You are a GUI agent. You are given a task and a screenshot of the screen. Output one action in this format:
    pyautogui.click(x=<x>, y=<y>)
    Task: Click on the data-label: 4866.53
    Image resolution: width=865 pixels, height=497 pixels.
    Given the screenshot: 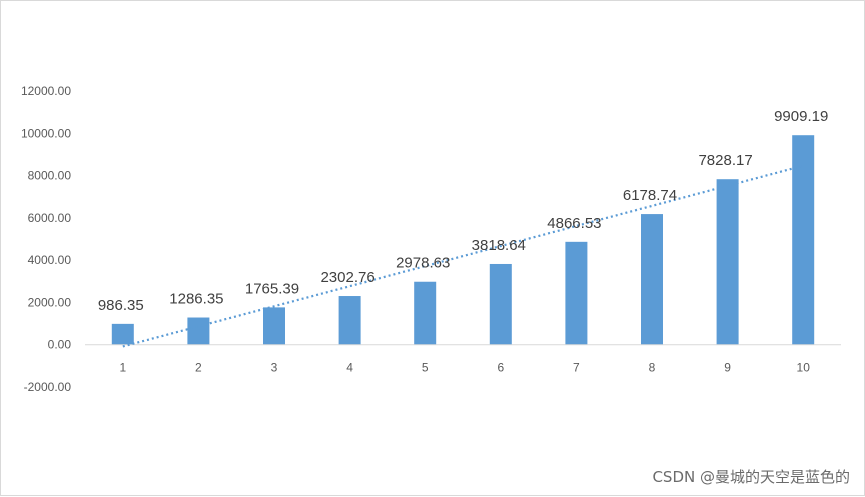 What is the action you would take?
    pyautogui.click(x=574, y=223)
    